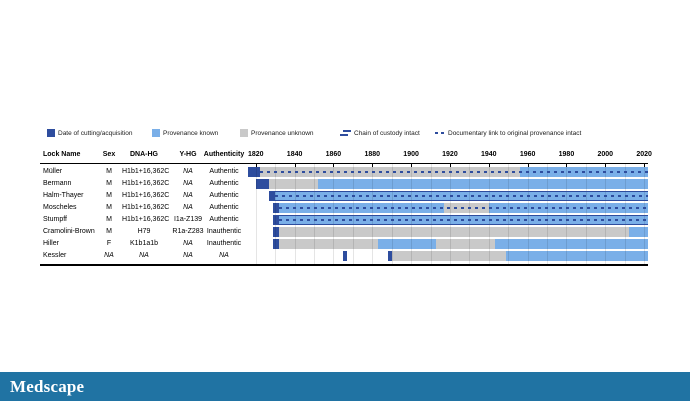 This screenshot has height=401, width=690. What do you see at coordinates (224, 154) in the screenshot?
I see `column-header-authenticity: Authenticity` at bounding box center [224, 154].